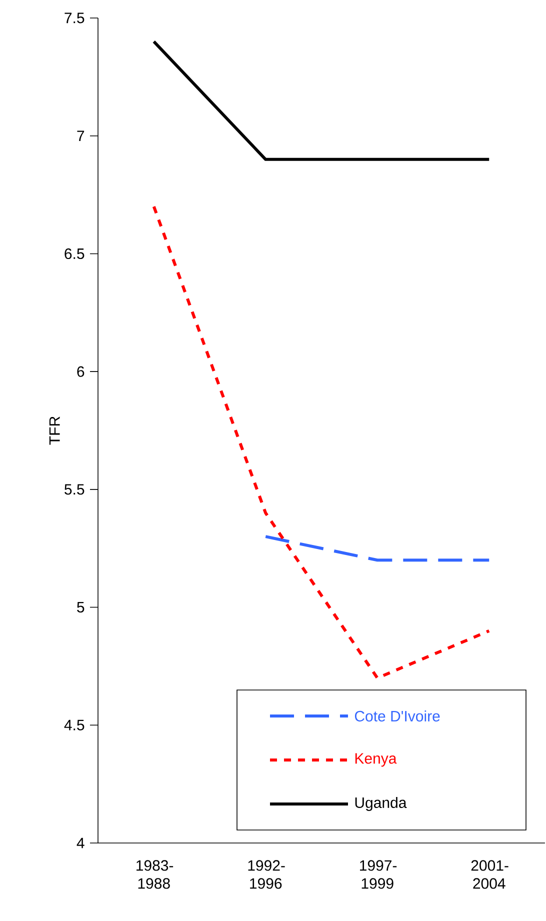  I want to click on text: Cote D'Ivoire, so click(397, 716).